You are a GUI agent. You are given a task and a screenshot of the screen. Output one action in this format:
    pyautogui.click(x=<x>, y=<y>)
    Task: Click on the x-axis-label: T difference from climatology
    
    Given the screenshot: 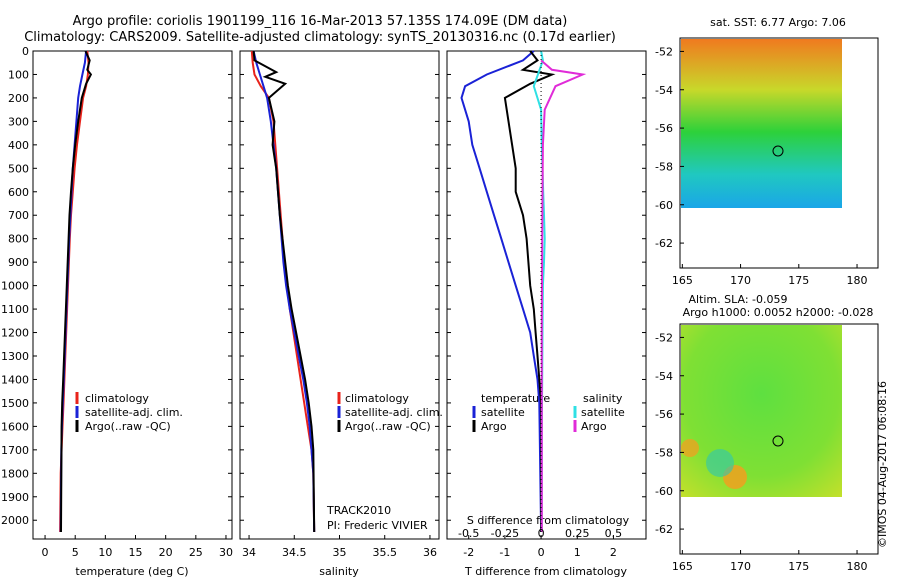 What is the action you would take?
    pyautogui.click(x=545, y=571)
    